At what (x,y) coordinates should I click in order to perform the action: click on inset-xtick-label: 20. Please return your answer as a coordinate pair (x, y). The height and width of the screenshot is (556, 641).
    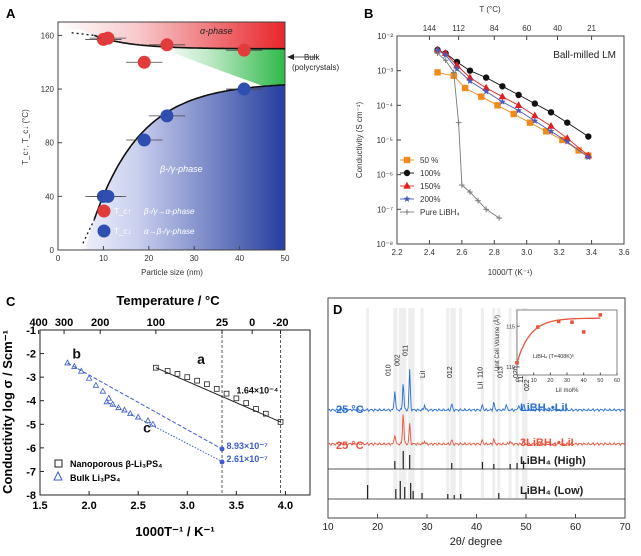
    Looking at the image, I should click on (550, 381).